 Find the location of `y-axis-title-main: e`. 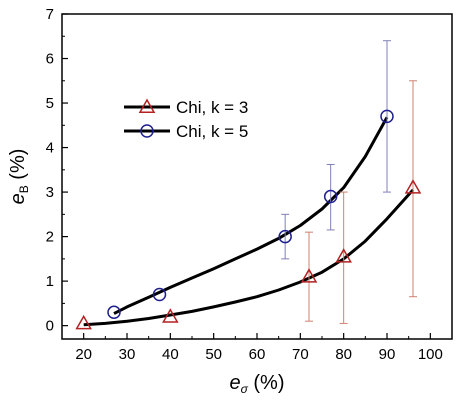

y-axis-title-main: e is located at coordinates (18, 198).